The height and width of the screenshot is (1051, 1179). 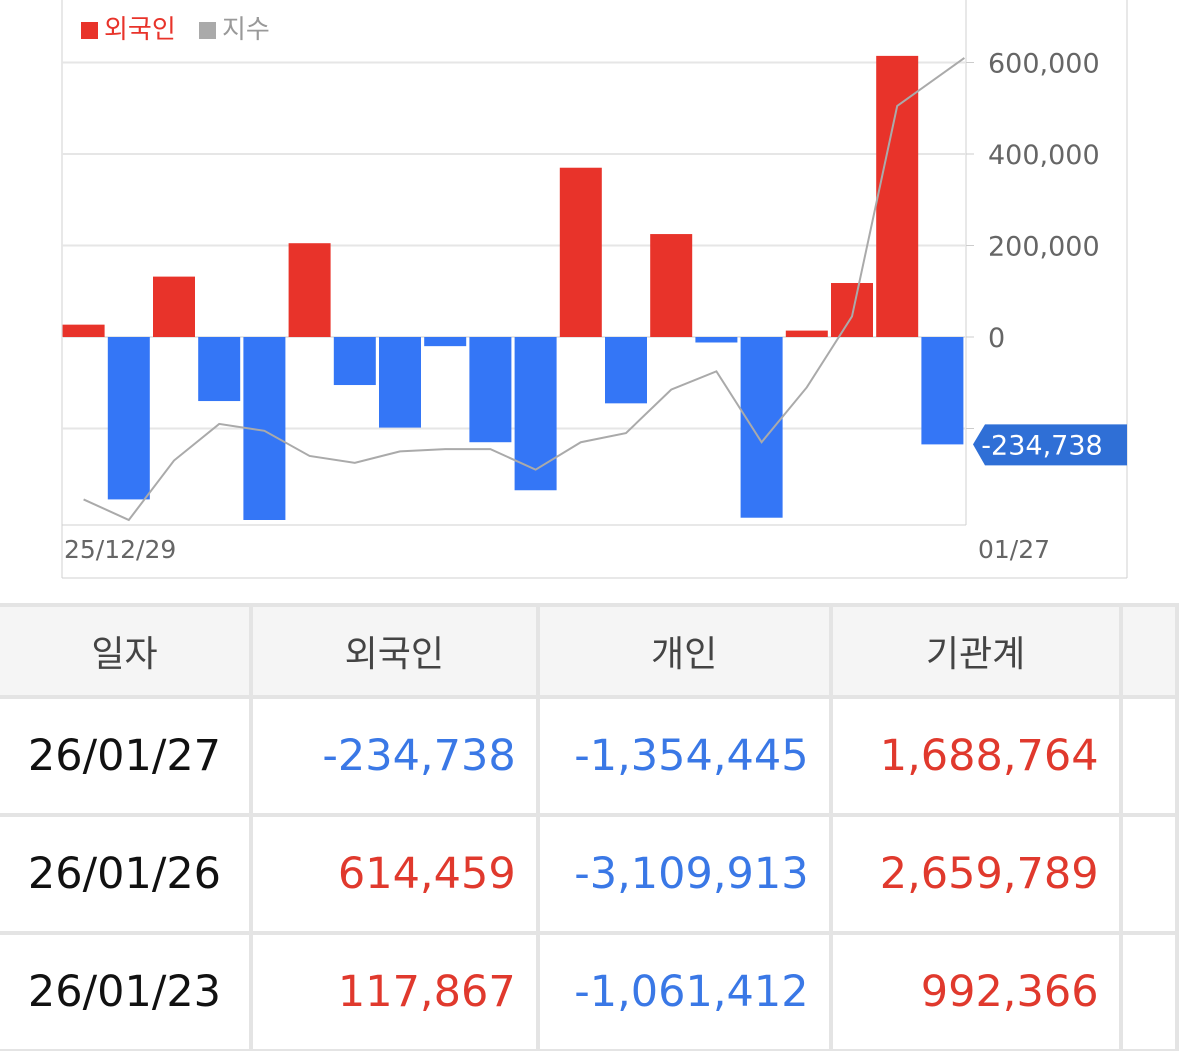 What do you see at coordinates (246, 30) in the screenshot?
I see `legend-label-index: 지수` at bounding box center [246, 30].